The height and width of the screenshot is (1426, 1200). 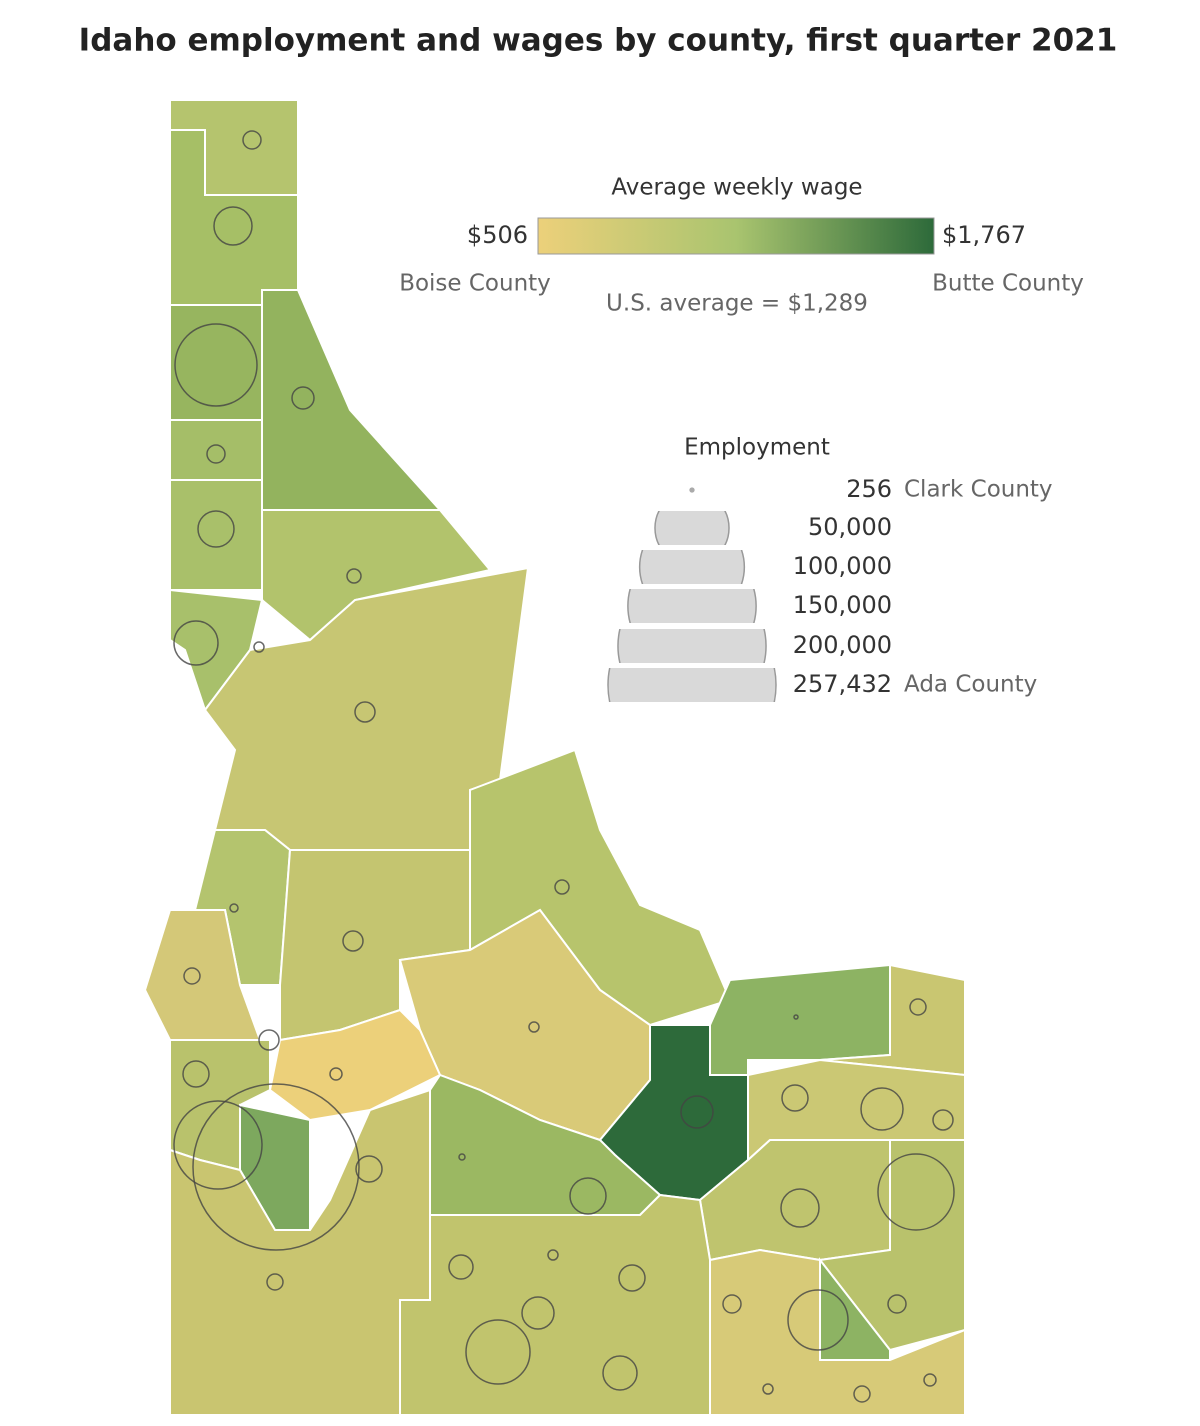 What do you see at coordinates (475, 284) in the screenshot?
I see `wage-min-county: Boise County` at bounding box center [475, 284].